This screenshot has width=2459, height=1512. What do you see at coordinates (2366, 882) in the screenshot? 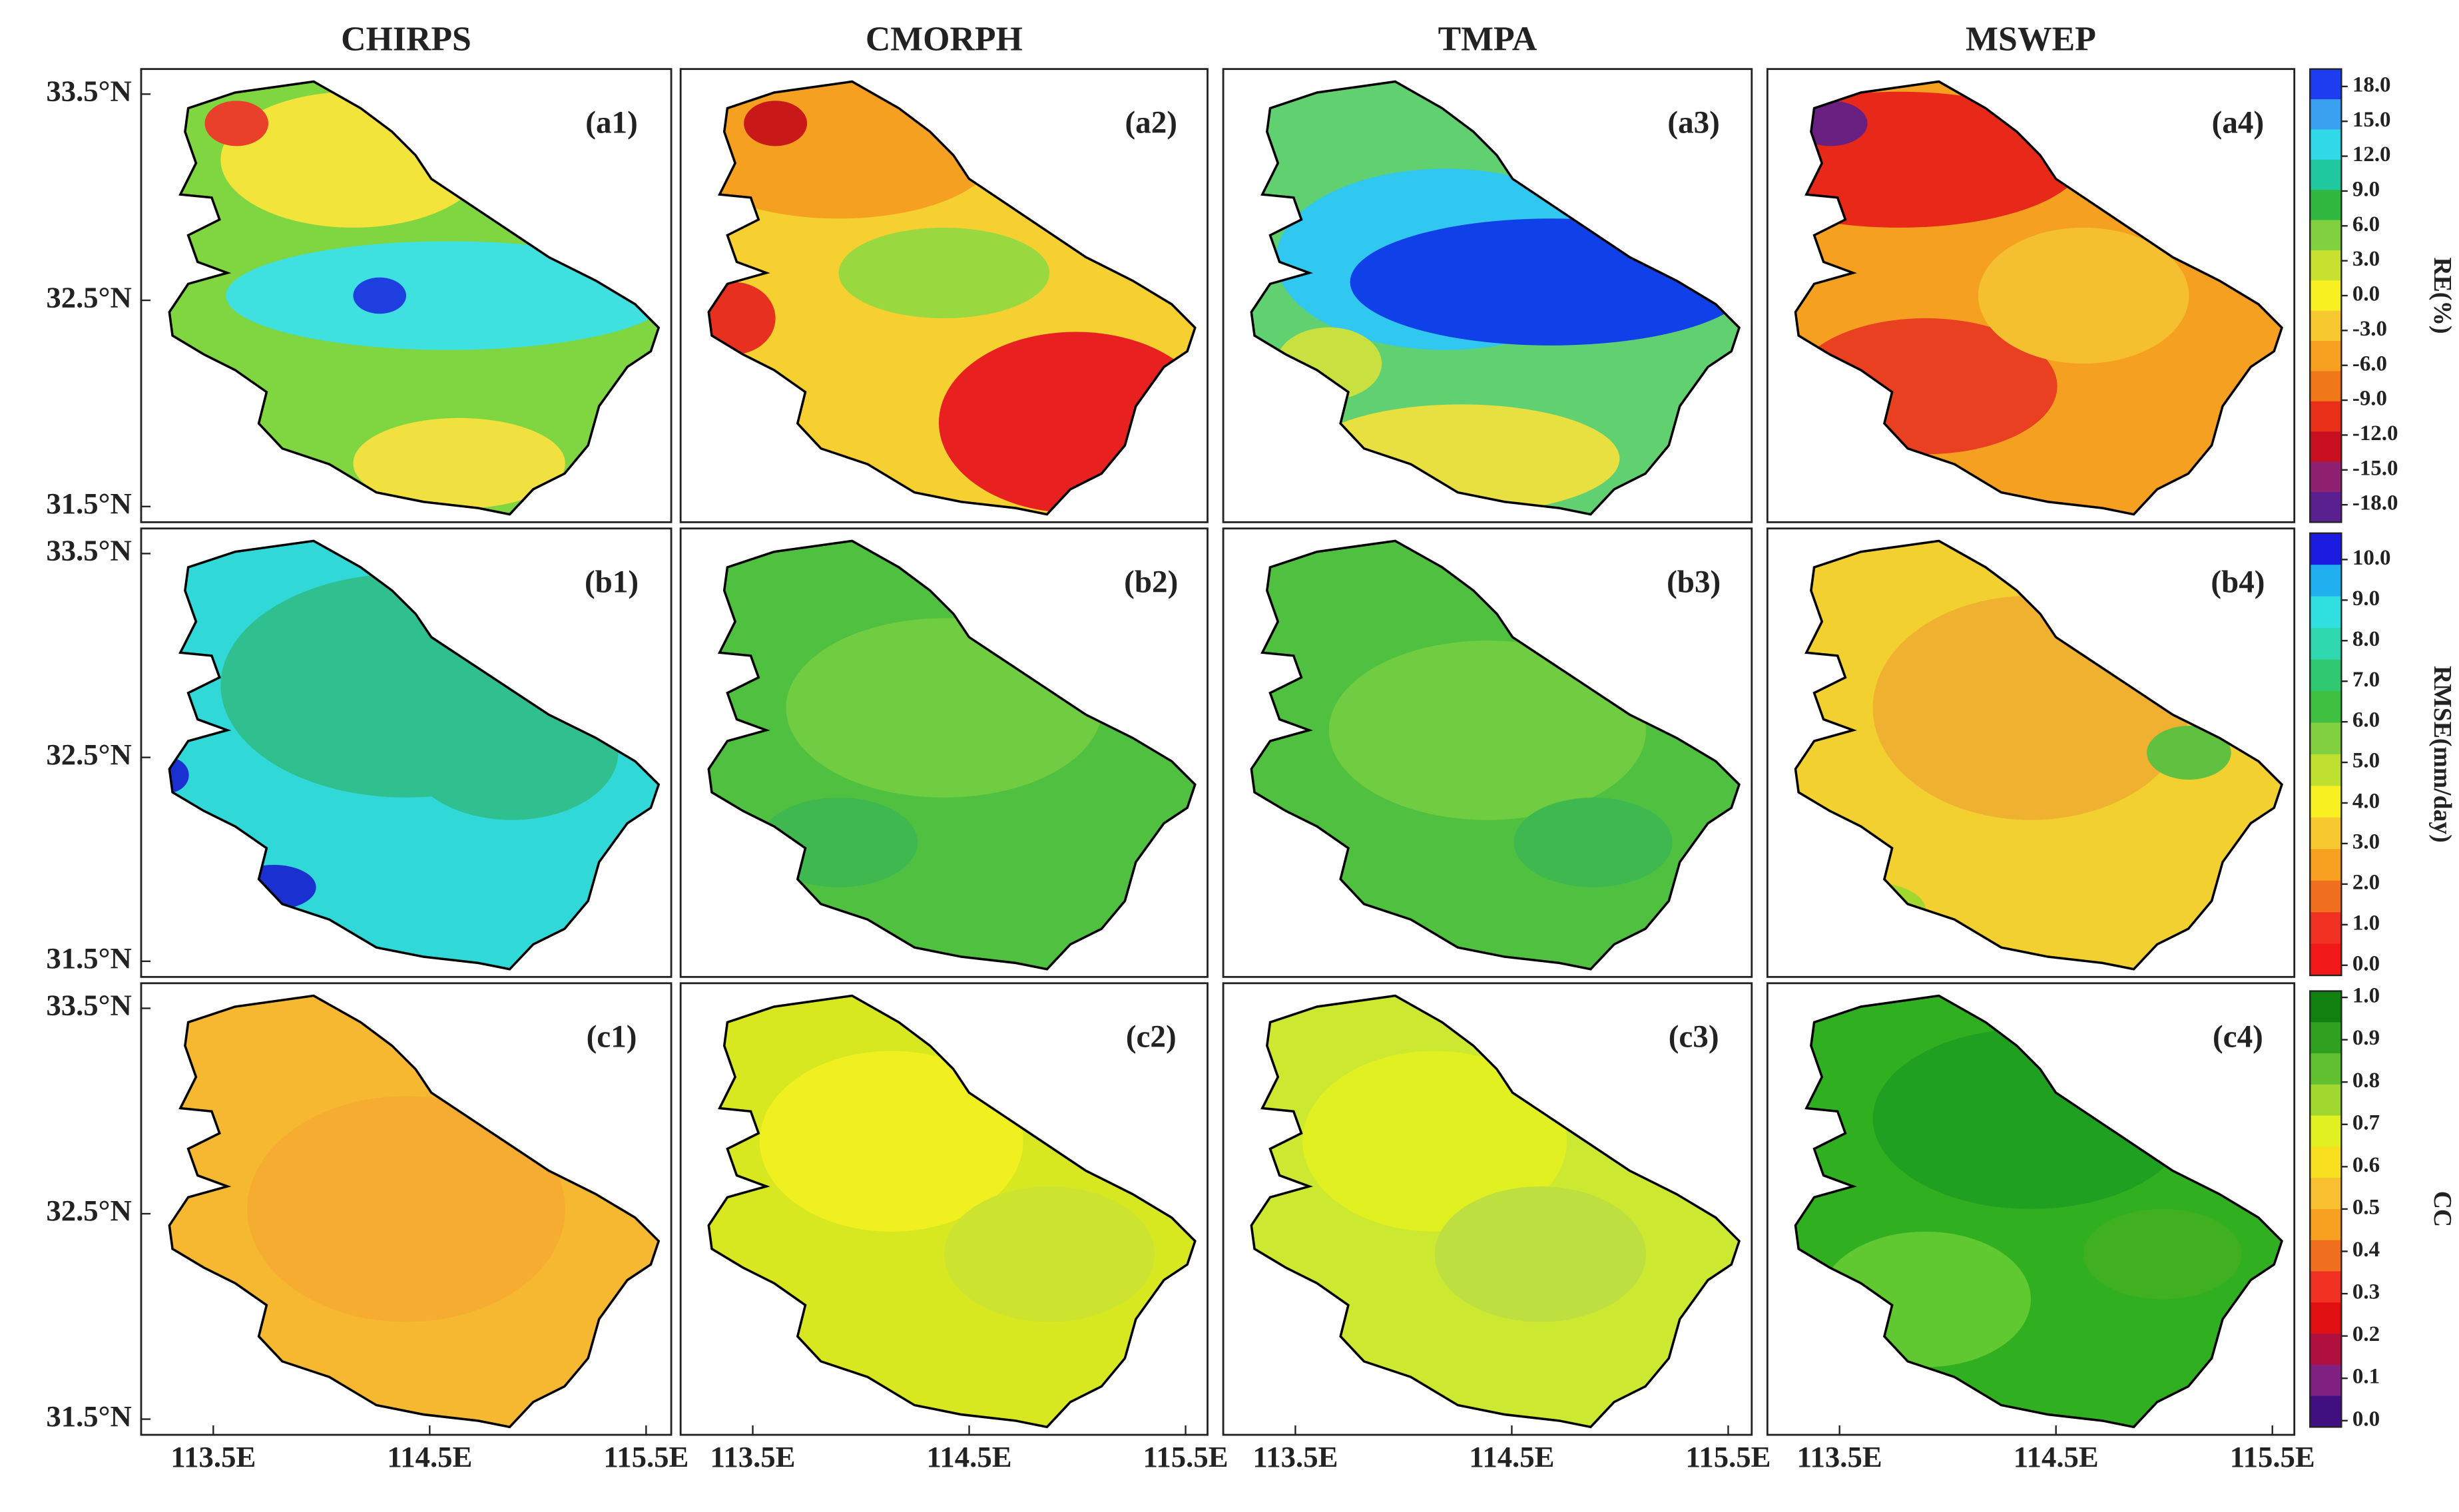
I see `colorbar-tick-label: 2.0` at bounding box center [2366, 882].